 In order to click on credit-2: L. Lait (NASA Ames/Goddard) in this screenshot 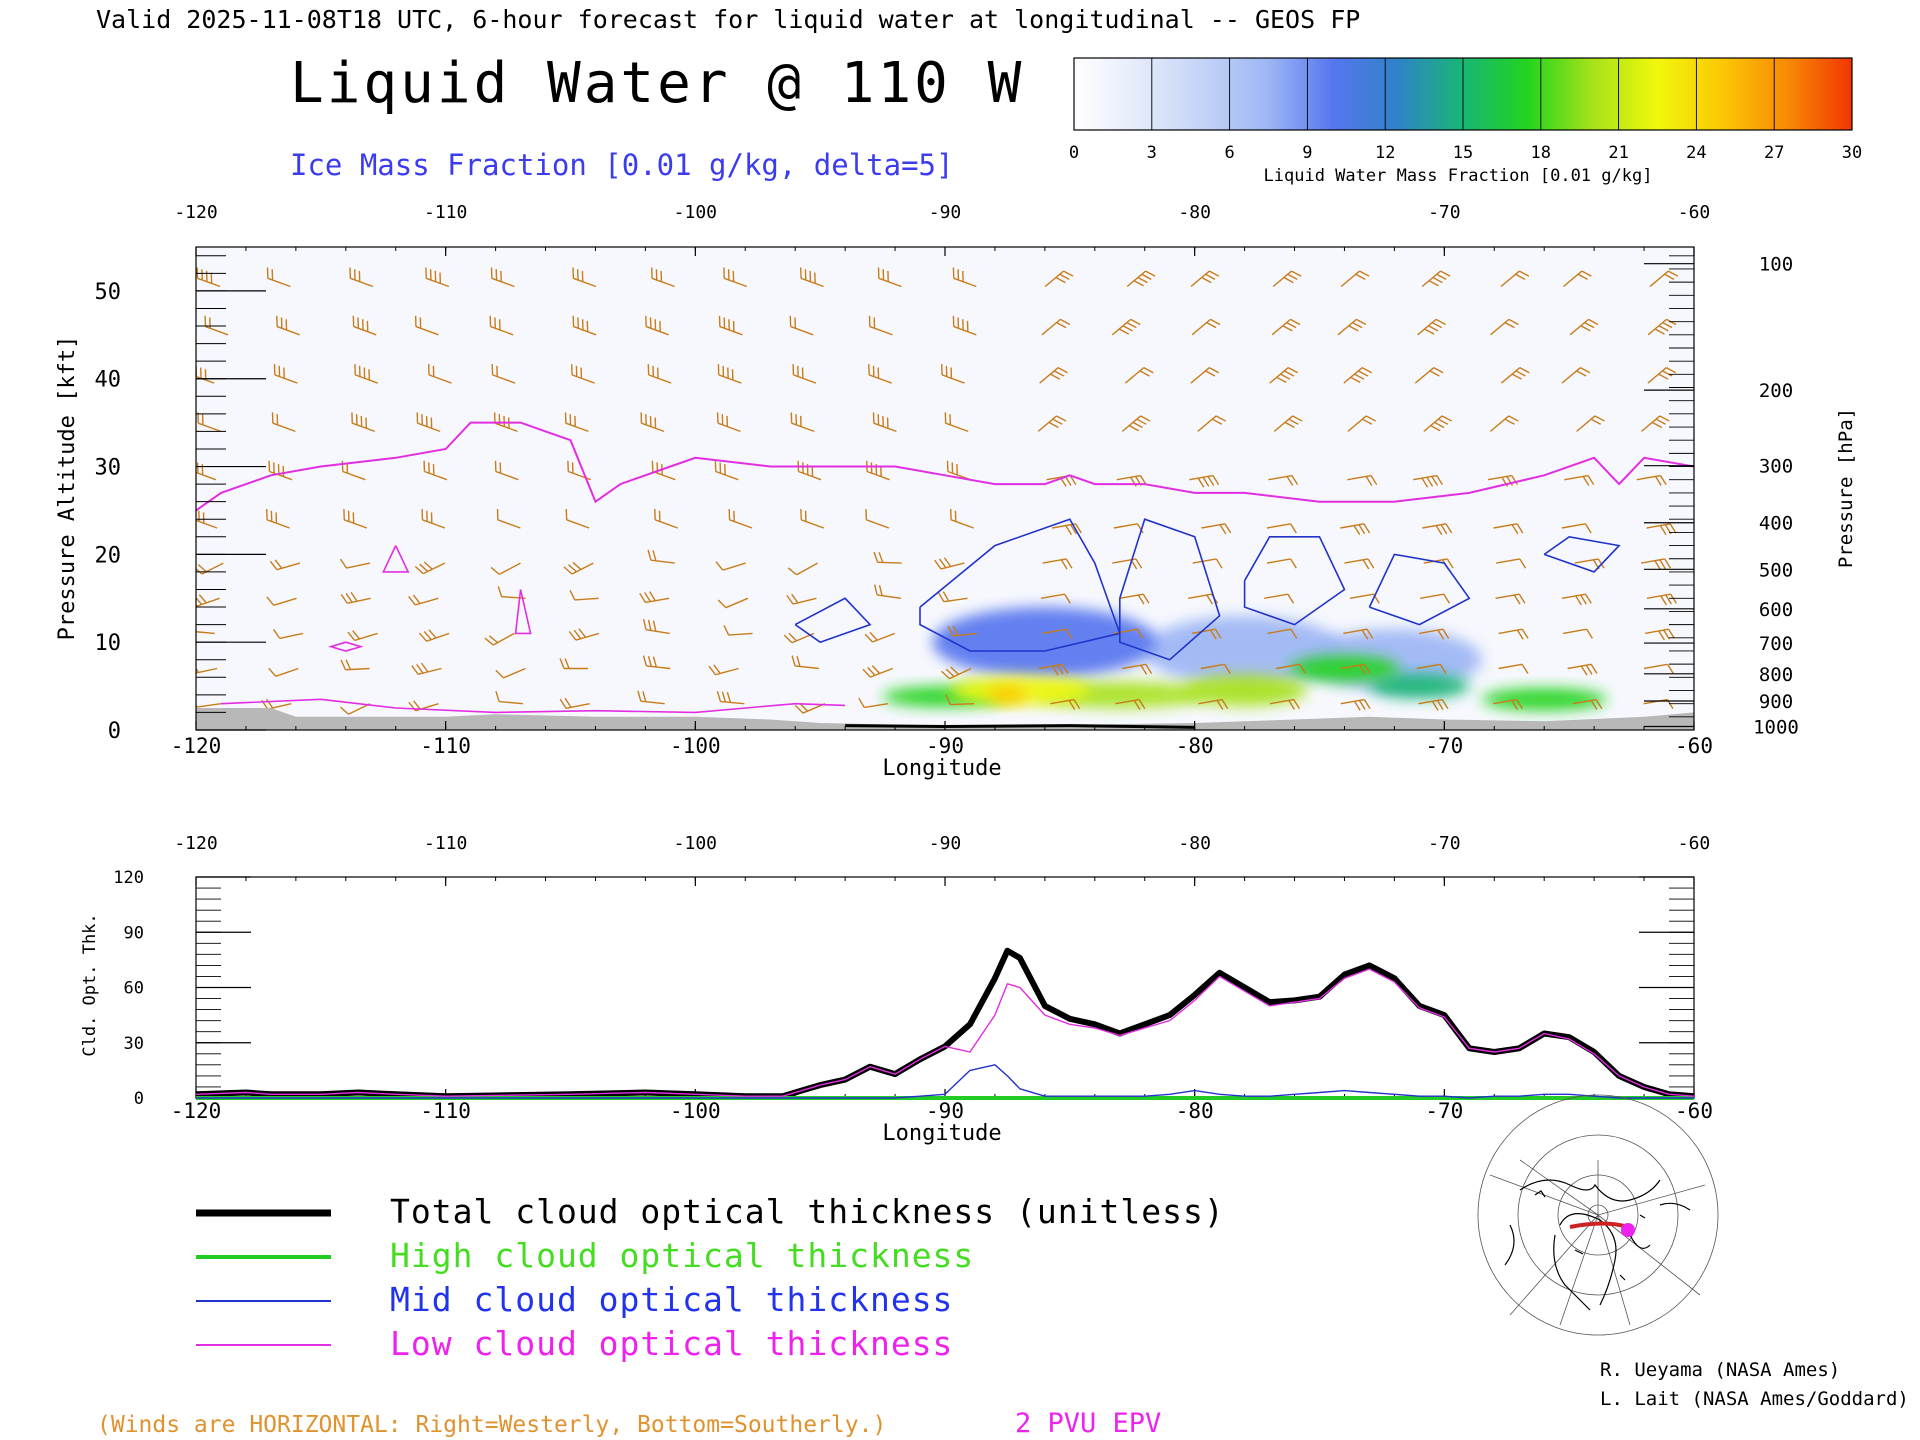, I will do `click(1754, 1399)`.